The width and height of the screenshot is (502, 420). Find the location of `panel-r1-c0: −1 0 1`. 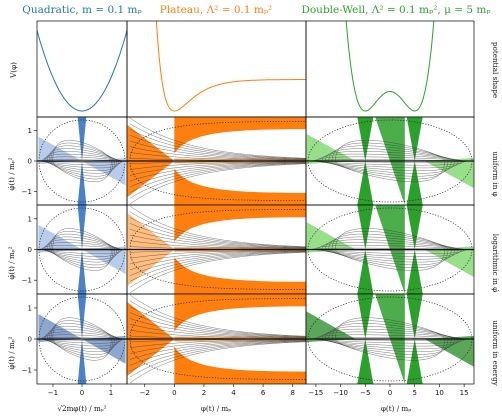

panel-r1-c0: −1 0 1 is located at coordinates (75, 161).